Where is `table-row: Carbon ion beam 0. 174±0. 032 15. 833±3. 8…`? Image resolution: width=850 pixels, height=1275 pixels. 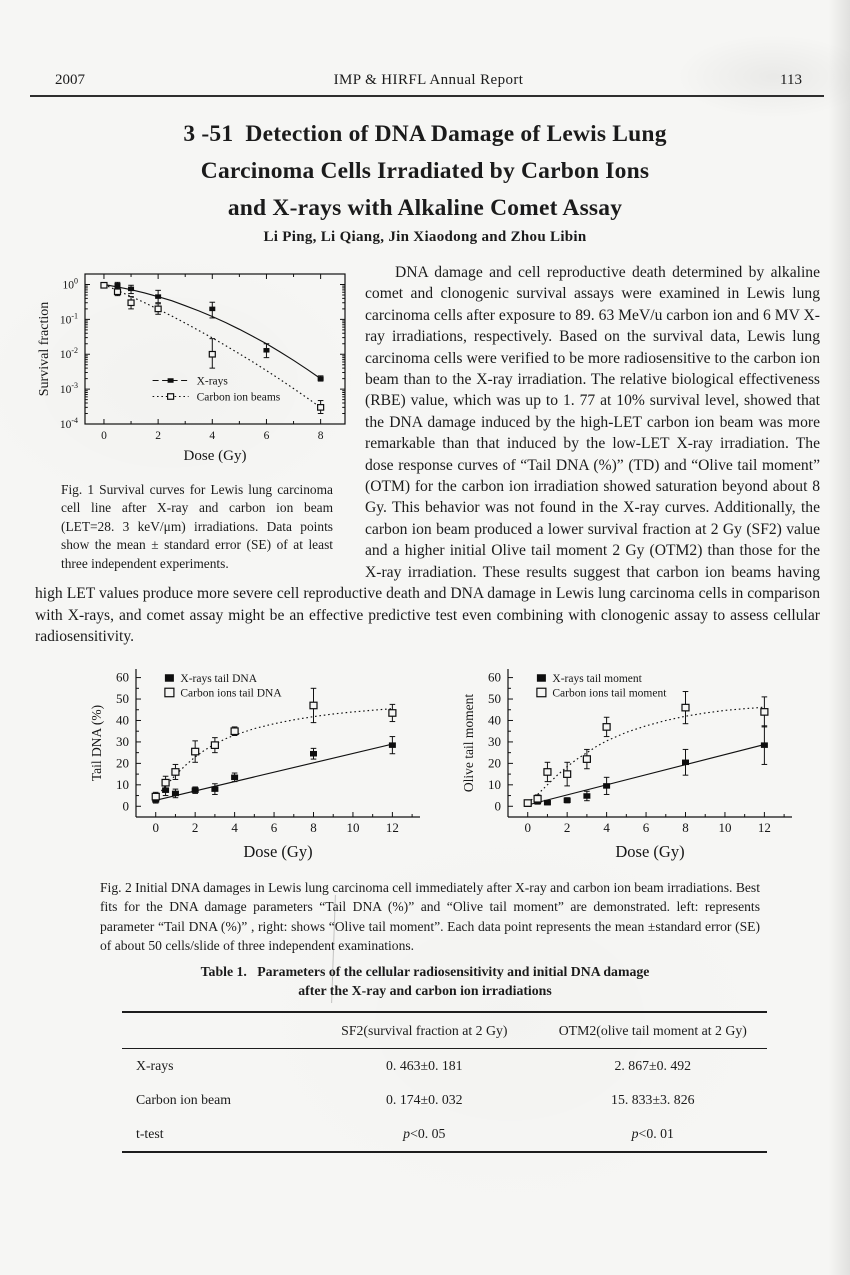
table-row: Carbon ion beam 0. 174±0. 032 15. 833±3. 8… is located at coordinates (444, 1100).